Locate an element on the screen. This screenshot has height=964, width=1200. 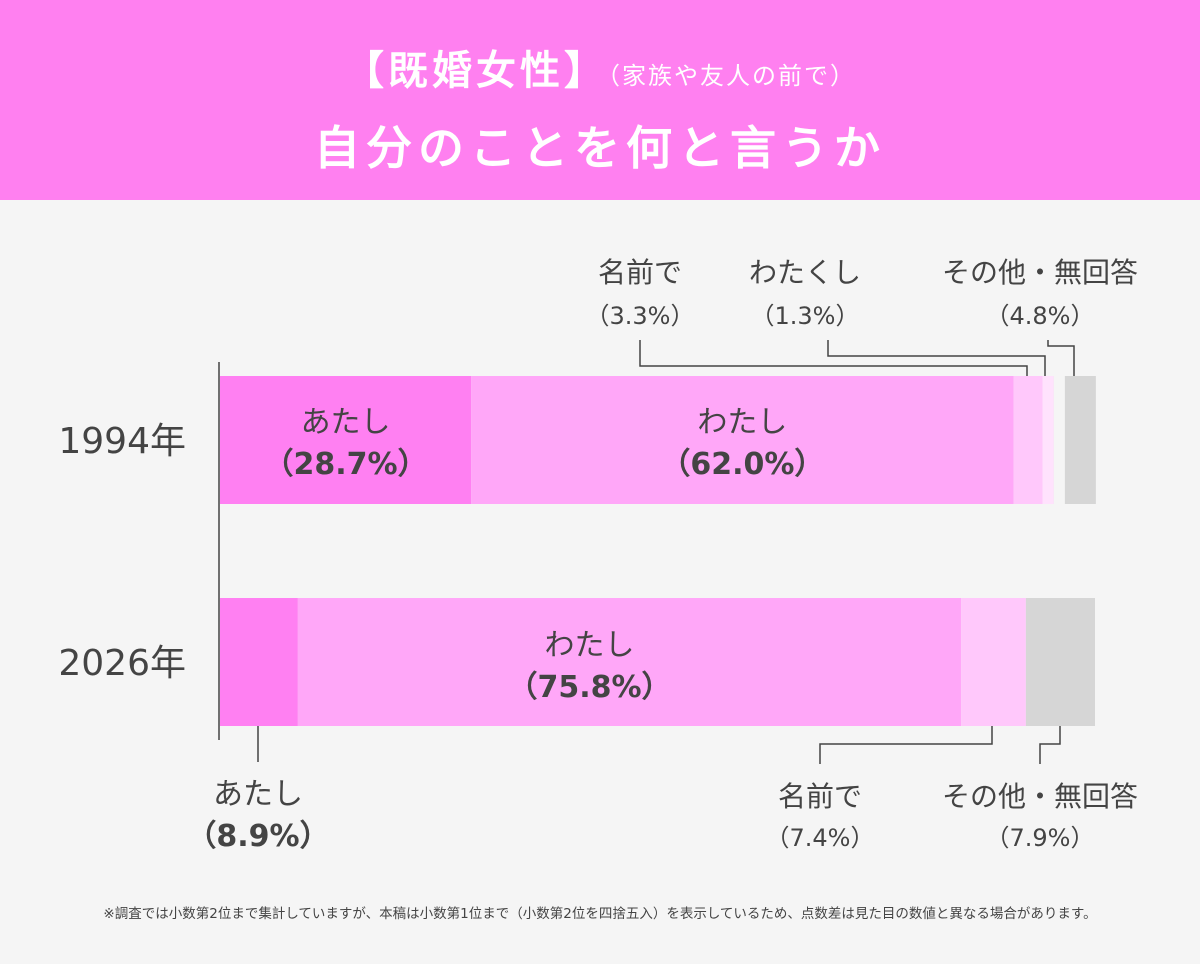
label-1994-atashi-value: （28.7%） is located at coordinates (346, 464).